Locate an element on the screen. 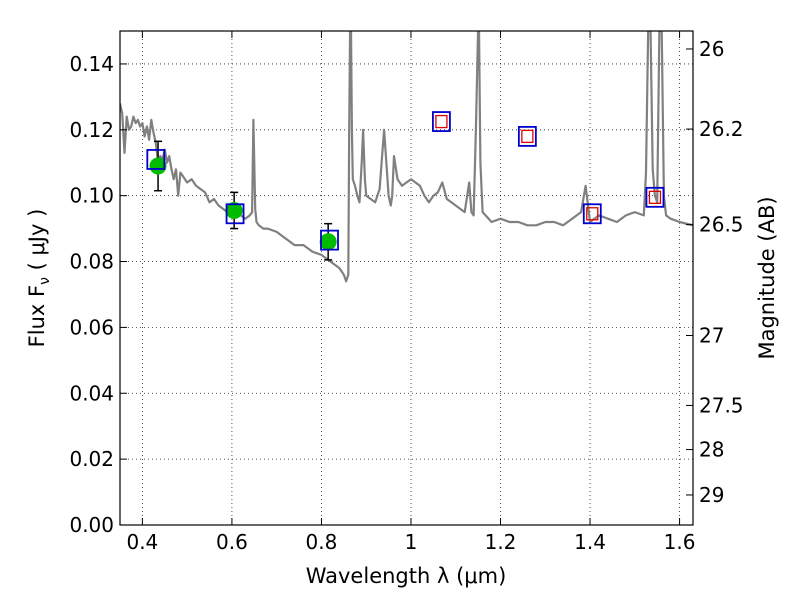  y-tick-label: 0.02 is located at coordinates (91, 459).